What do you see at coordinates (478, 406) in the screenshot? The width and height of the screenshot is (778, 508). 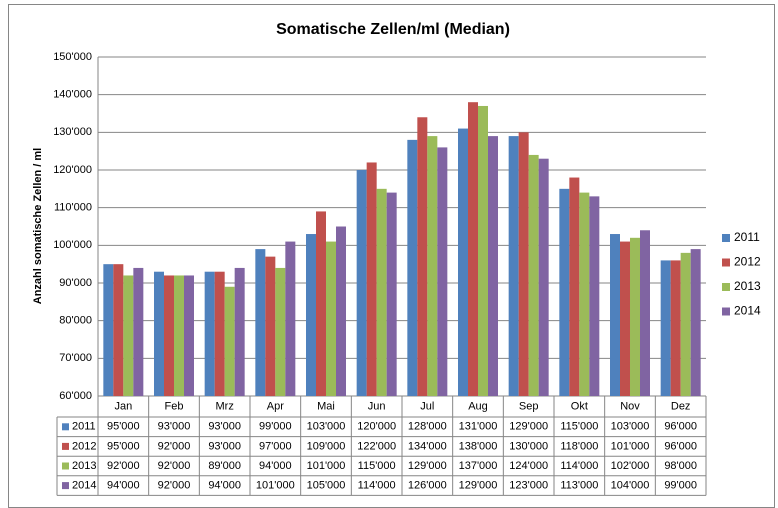 I see `x-tick-label: Aug` at bounding box center [478, 406].